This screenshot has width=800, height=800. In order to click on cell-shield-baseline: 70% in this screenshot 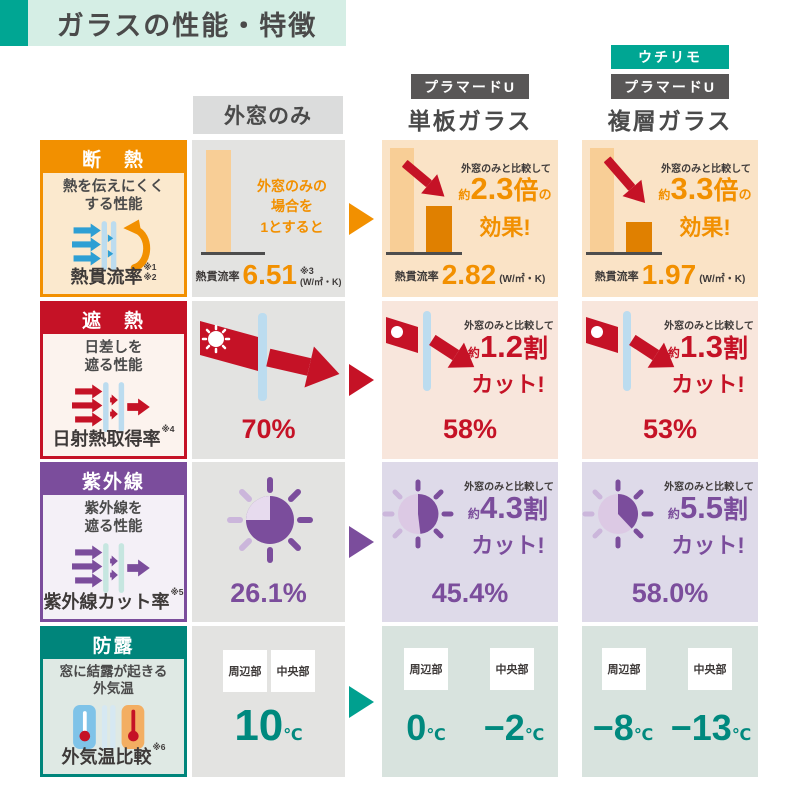, I will do `click(268, 380)`.